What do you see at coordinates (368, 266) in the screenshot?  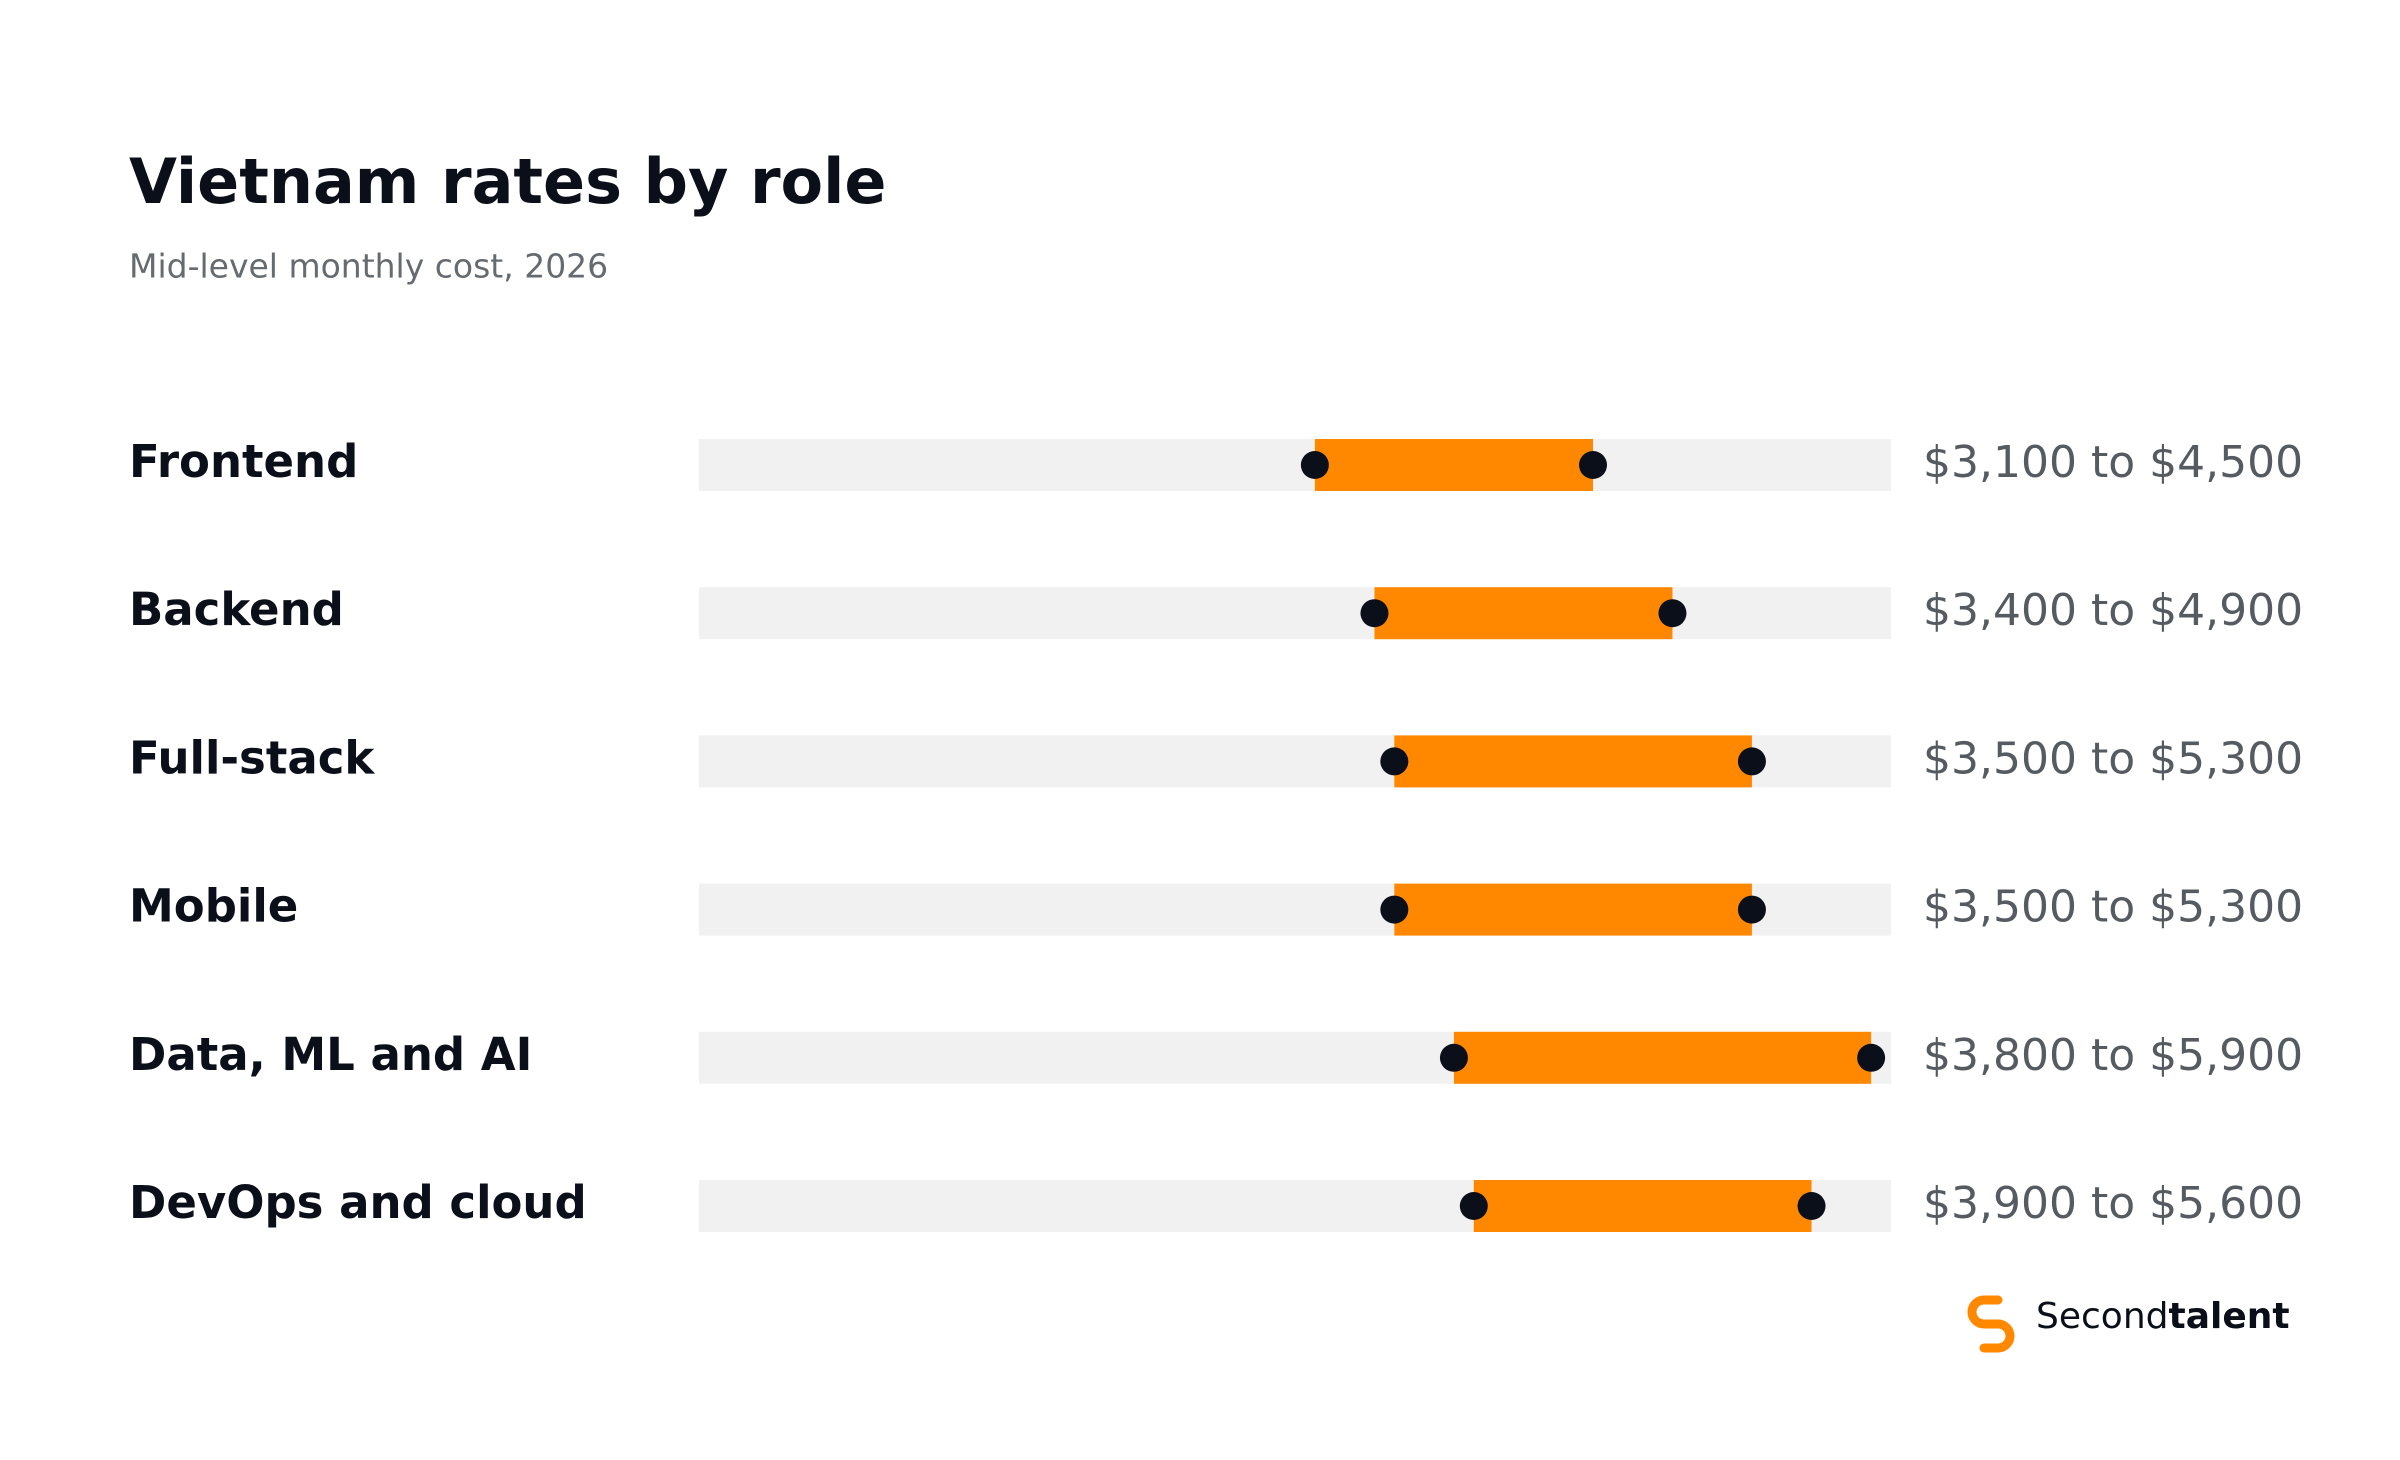 I see `chart-subtitle: Mid-level monthly cost, 2026` at bounding box center [368, 266].